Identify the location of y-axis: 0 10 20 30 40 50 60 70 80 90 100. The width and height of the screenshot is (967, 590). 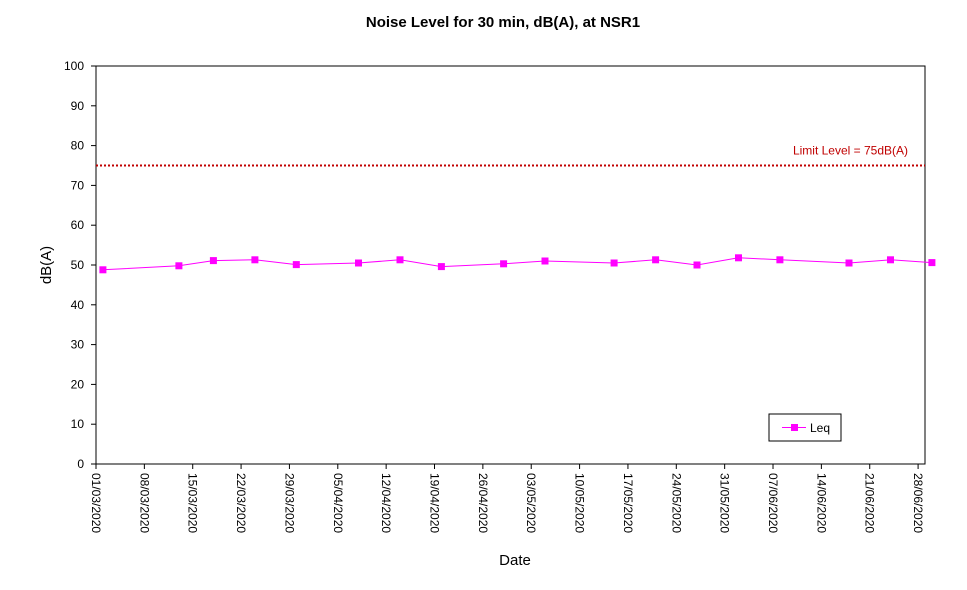
(80, 265).